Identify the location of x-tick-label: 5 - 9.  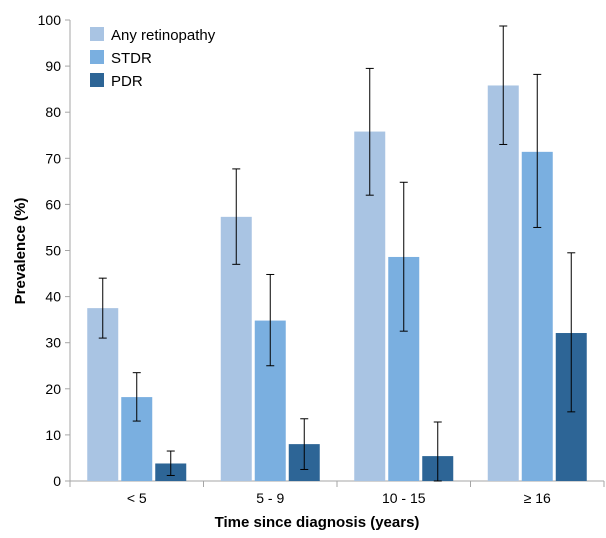
(270, 498).